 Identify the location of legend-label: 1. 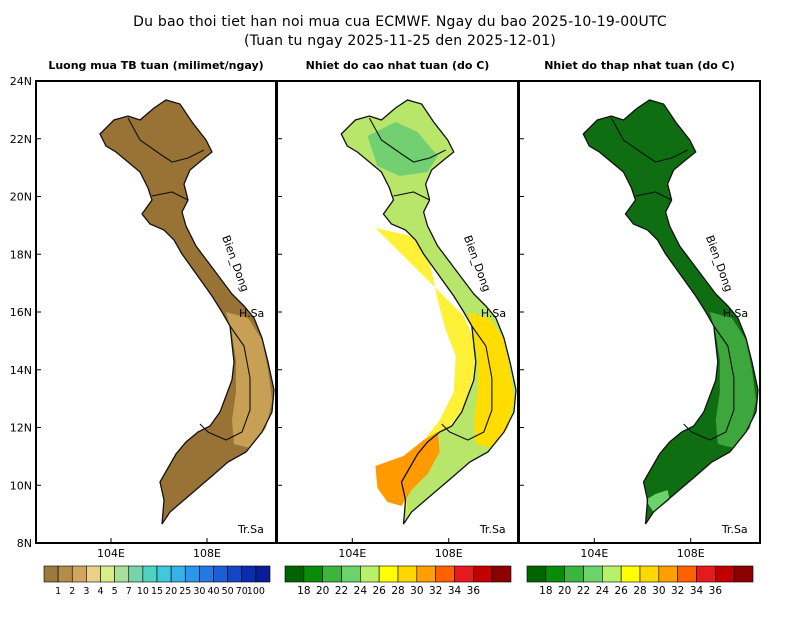
(58, 591).